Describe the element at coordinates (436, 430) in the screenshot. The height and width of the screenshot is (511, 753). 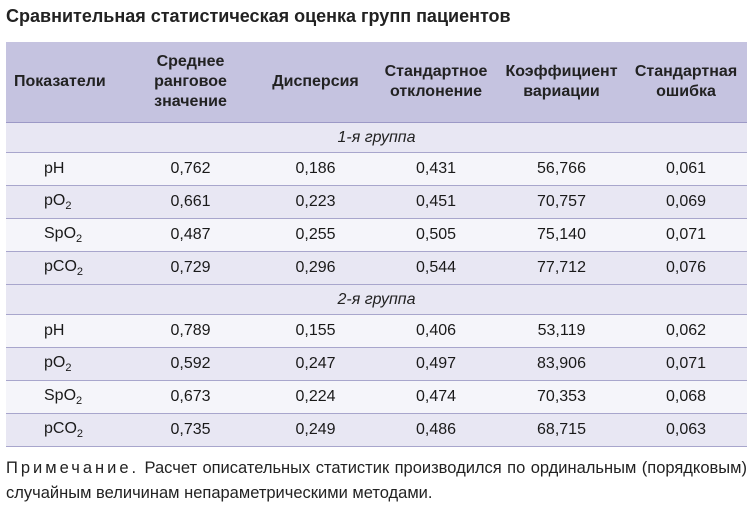
I see `value-cell: 0,486` at that location.